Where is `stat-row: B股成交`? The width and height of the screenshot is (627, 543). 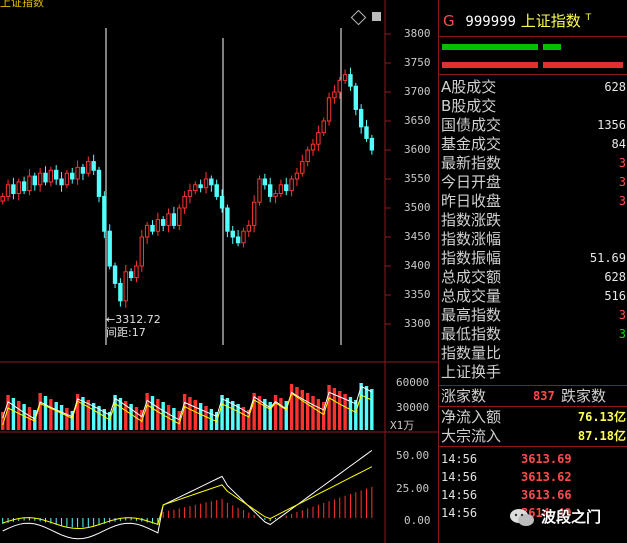
stat-row: B股成交 is located at coordinates (533, 106).